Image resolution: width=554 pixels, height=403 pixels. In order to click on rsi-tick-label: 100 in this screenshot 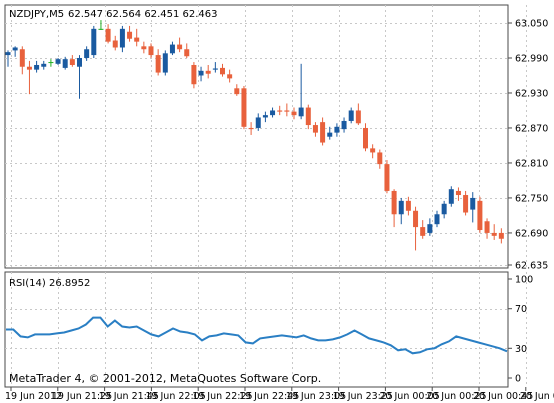, I will do `click(524, 280)`.